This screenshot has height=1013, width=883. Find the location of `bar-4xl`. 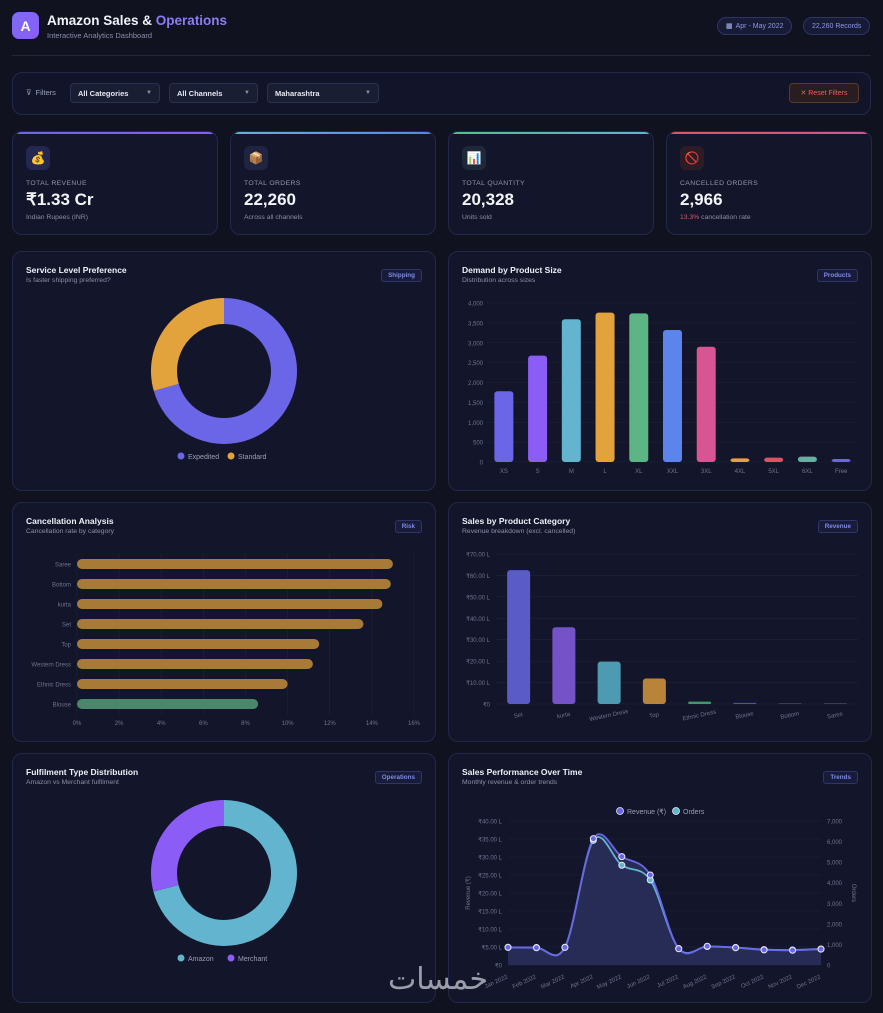

bar-4xl is located at coordinates (740, 460).